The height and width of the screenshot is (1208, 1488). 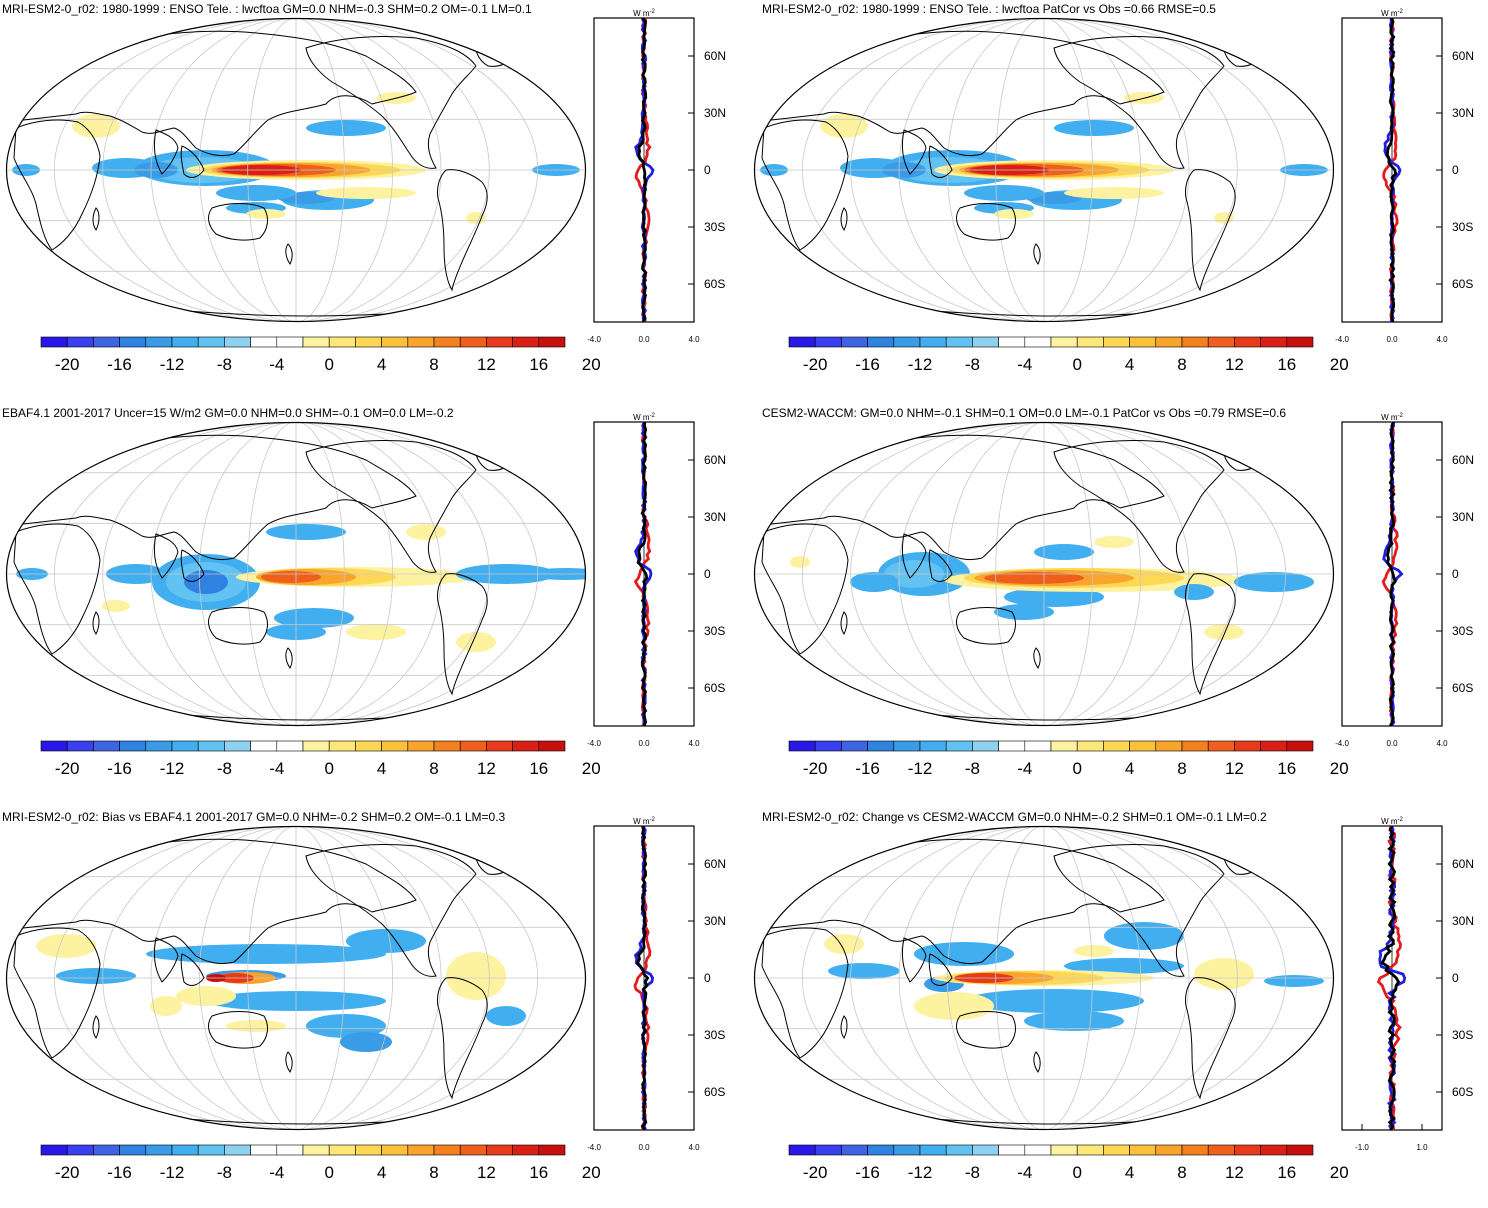 What do you see at coordinates (1044, 170) in the screenshot?
I see `map-border` at bounding box center [1044, 170].